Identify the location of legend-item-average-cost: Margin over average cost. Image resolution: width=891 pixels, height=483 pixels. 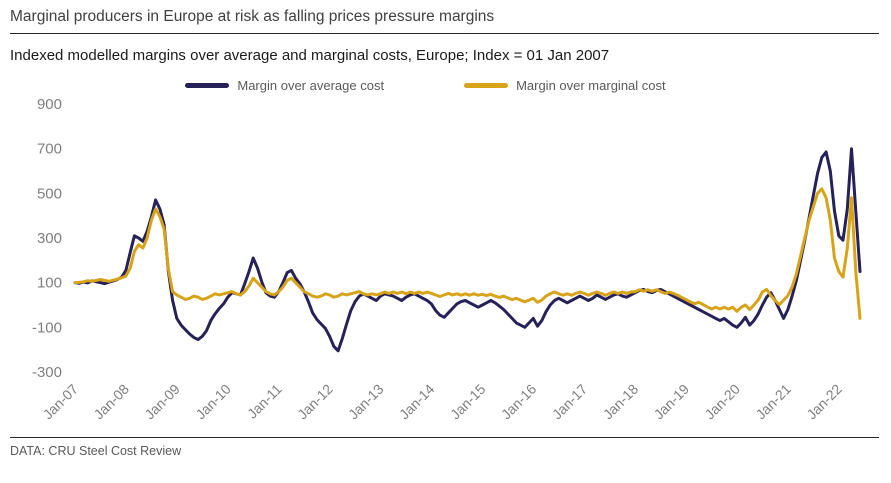
(284, 85).